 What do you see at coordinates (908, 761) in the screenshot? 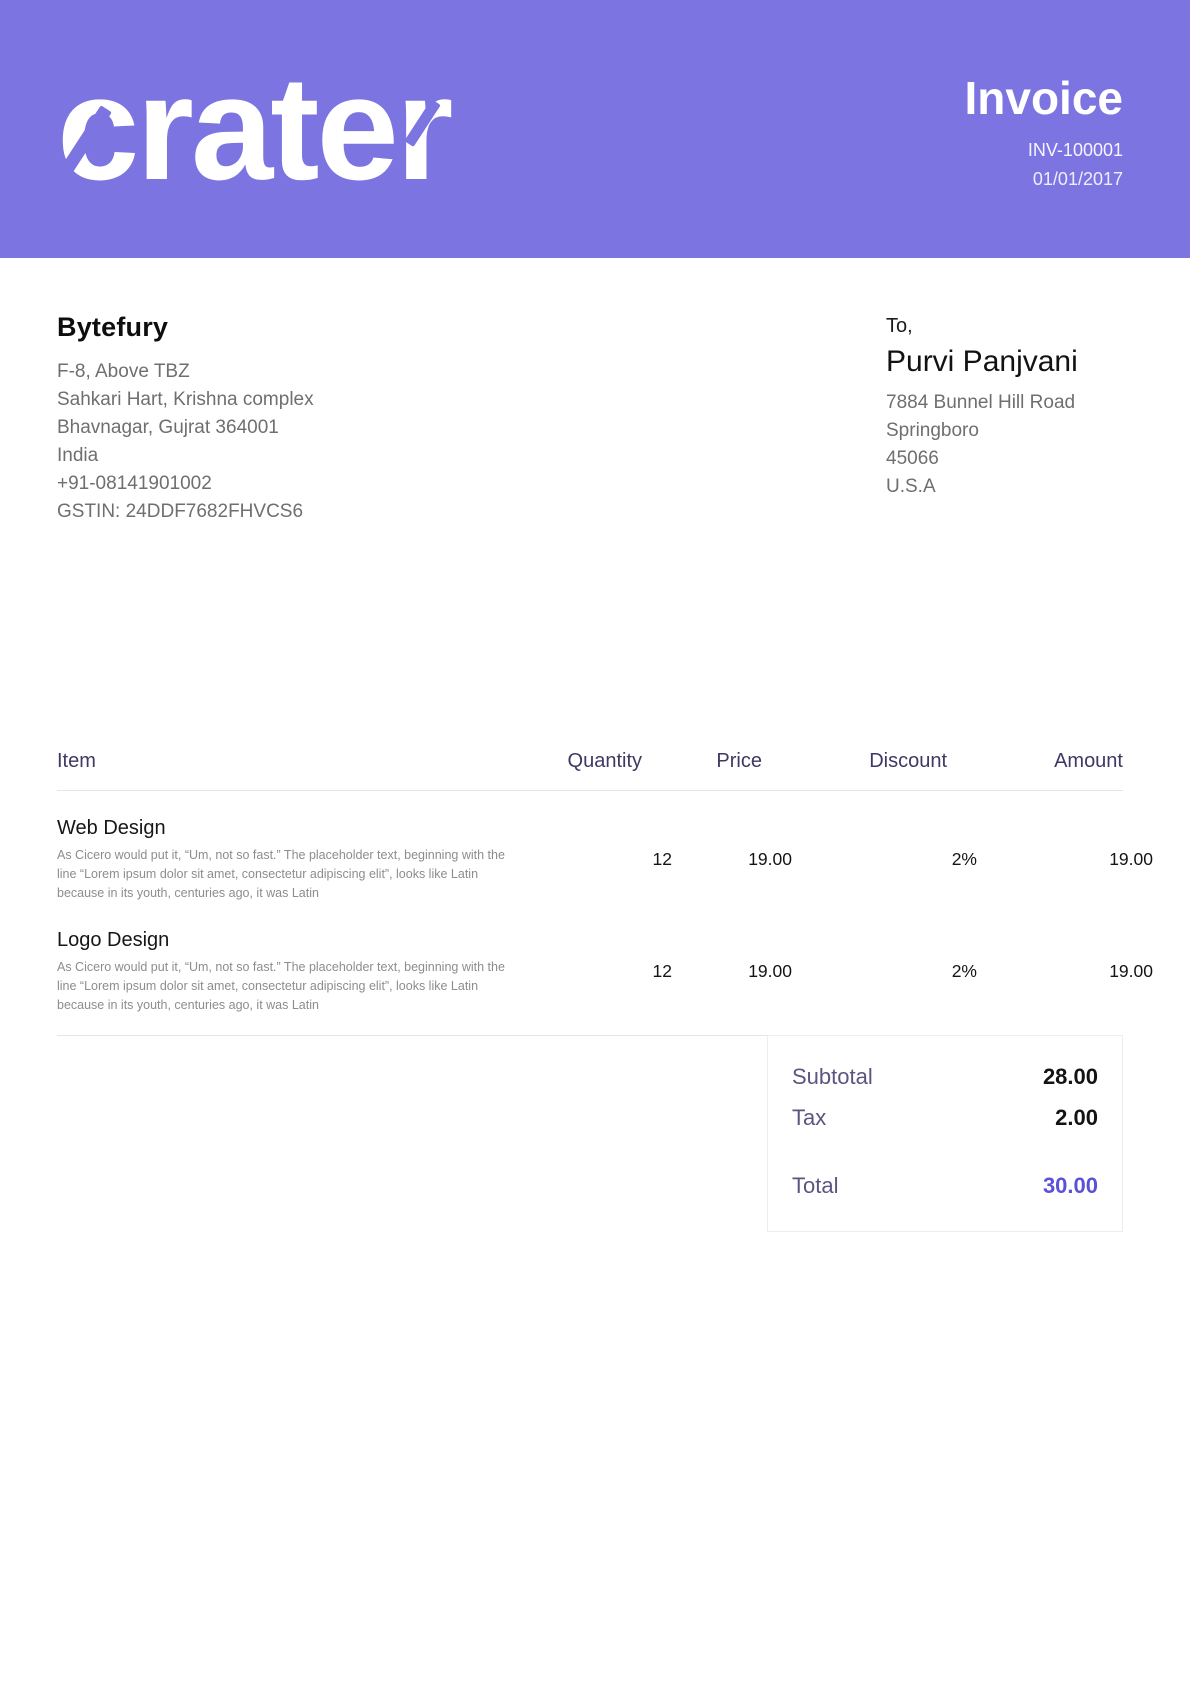
I see `column-header-discount: Discount` at bounding box center [908, 761].